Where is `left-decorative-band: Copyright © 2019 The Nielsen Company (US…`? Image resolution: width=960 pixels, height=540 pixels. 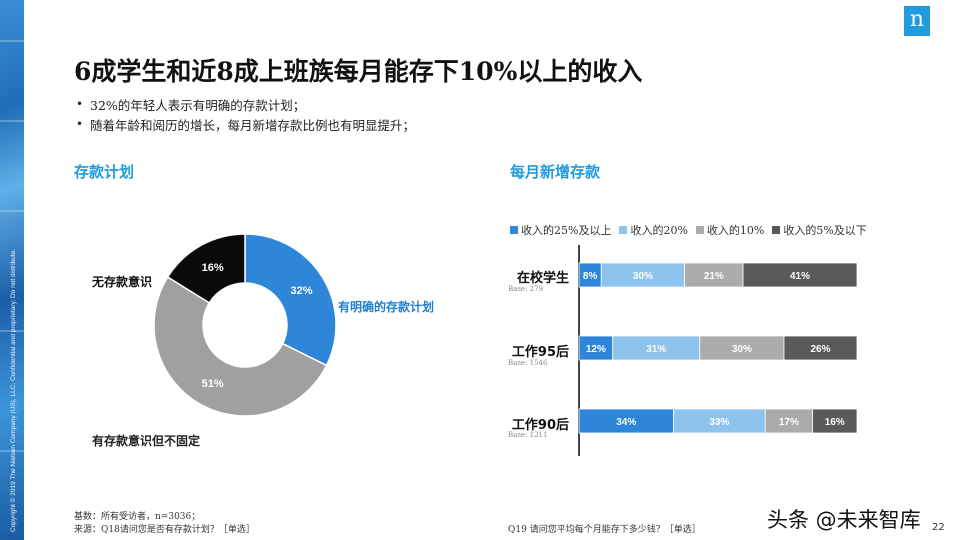 left-decorative-band: Copyright © 2019 The Nielsen Company (US… is located at coordinates (12, 270).